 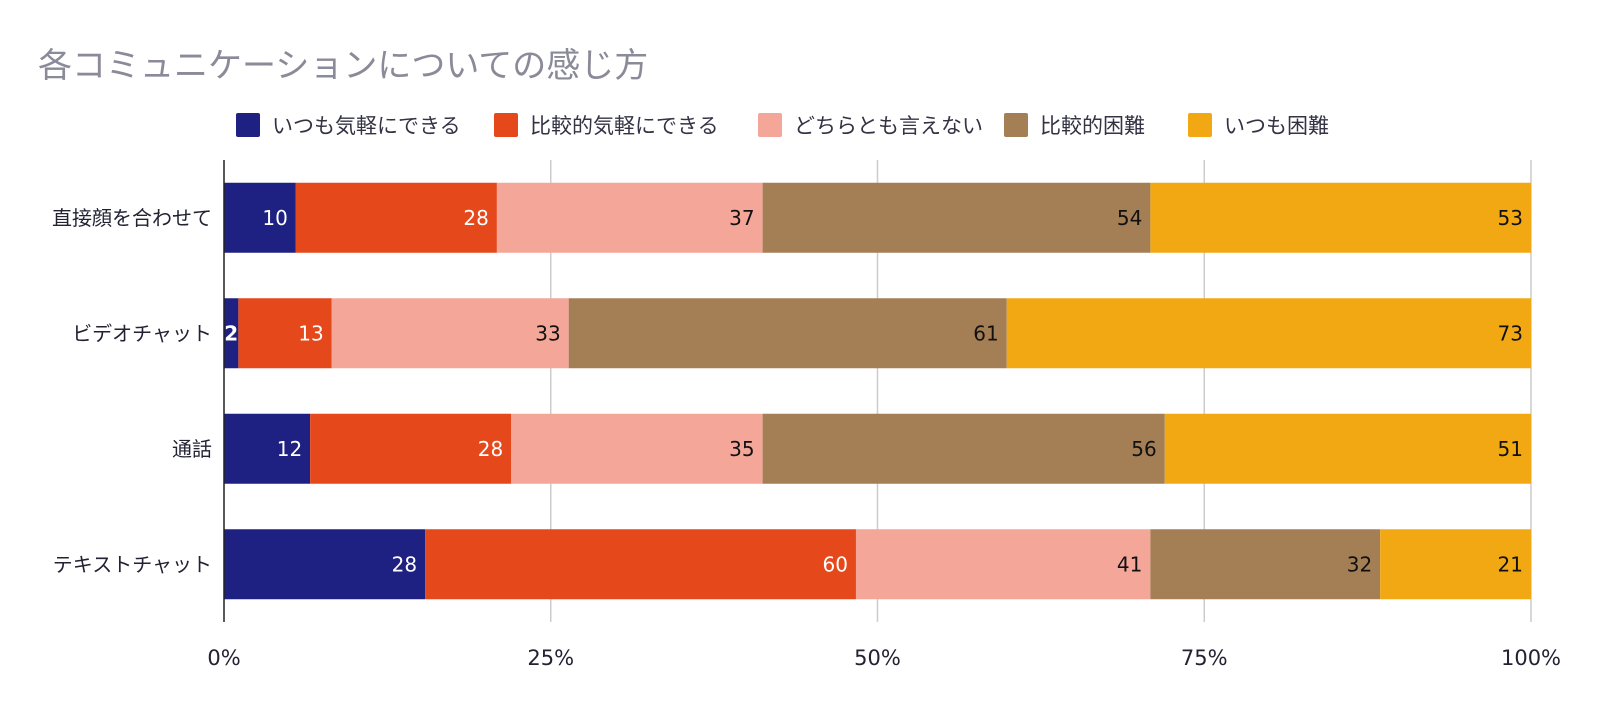 What do you see at coordinates (1092, 126) in the screenshot?
I see `legend-label: 比較的困難` at bounding box center [1092, 126].